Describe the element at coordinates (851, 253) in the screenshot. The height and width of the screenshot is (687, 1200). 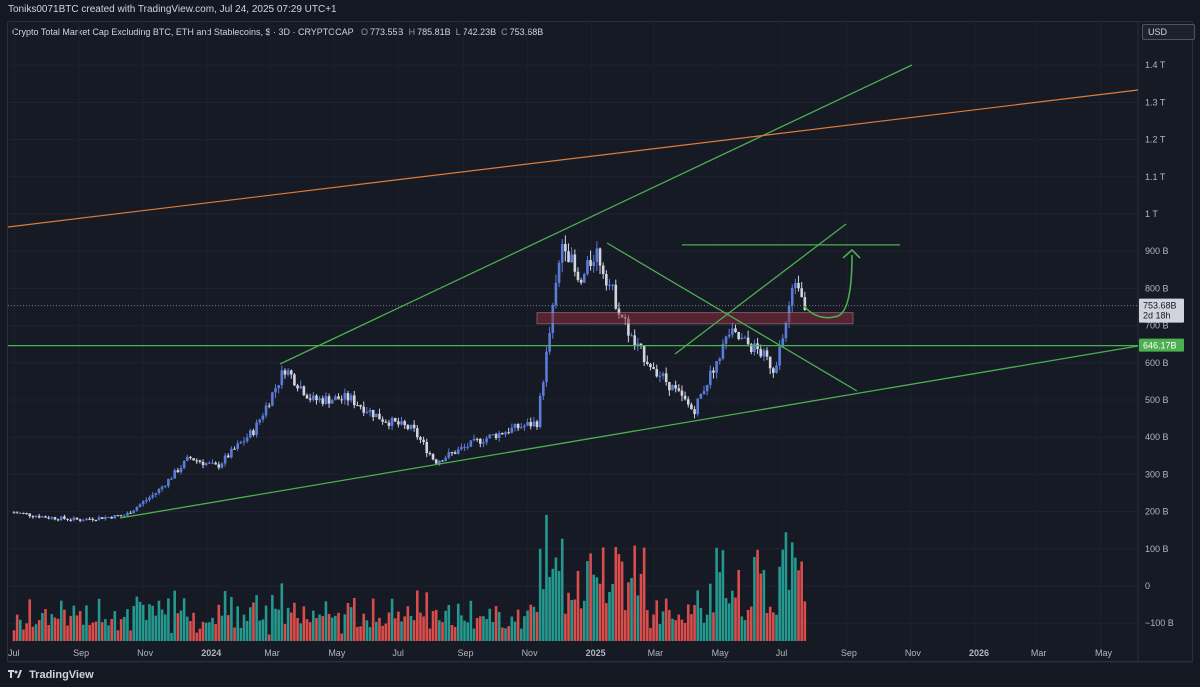
I see `projection-arrow-icon` at that location.